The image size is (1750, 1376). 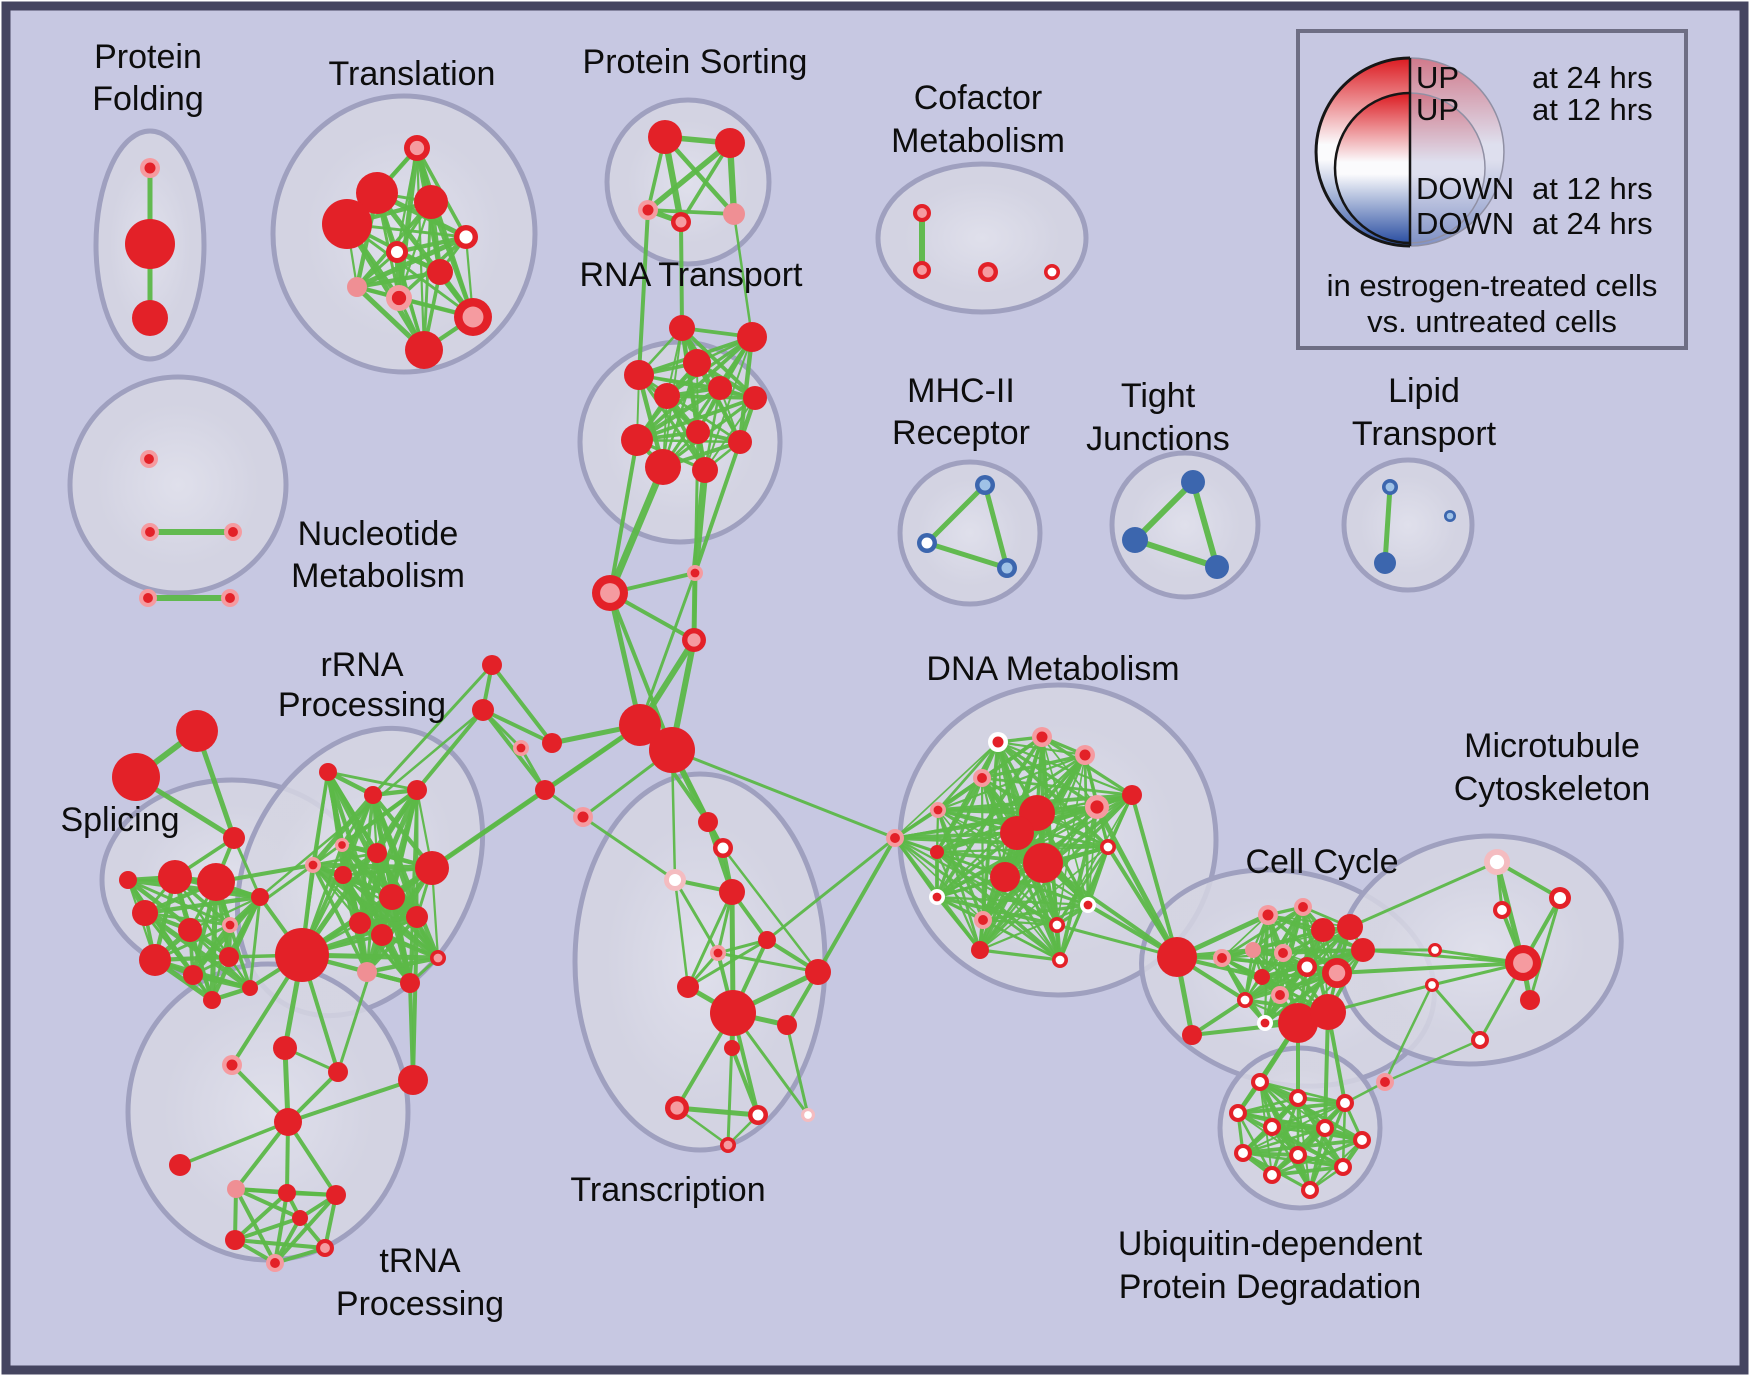 I want to click on cluster-label-rna_transport: RNA Transport, so click(x=692, y=275).